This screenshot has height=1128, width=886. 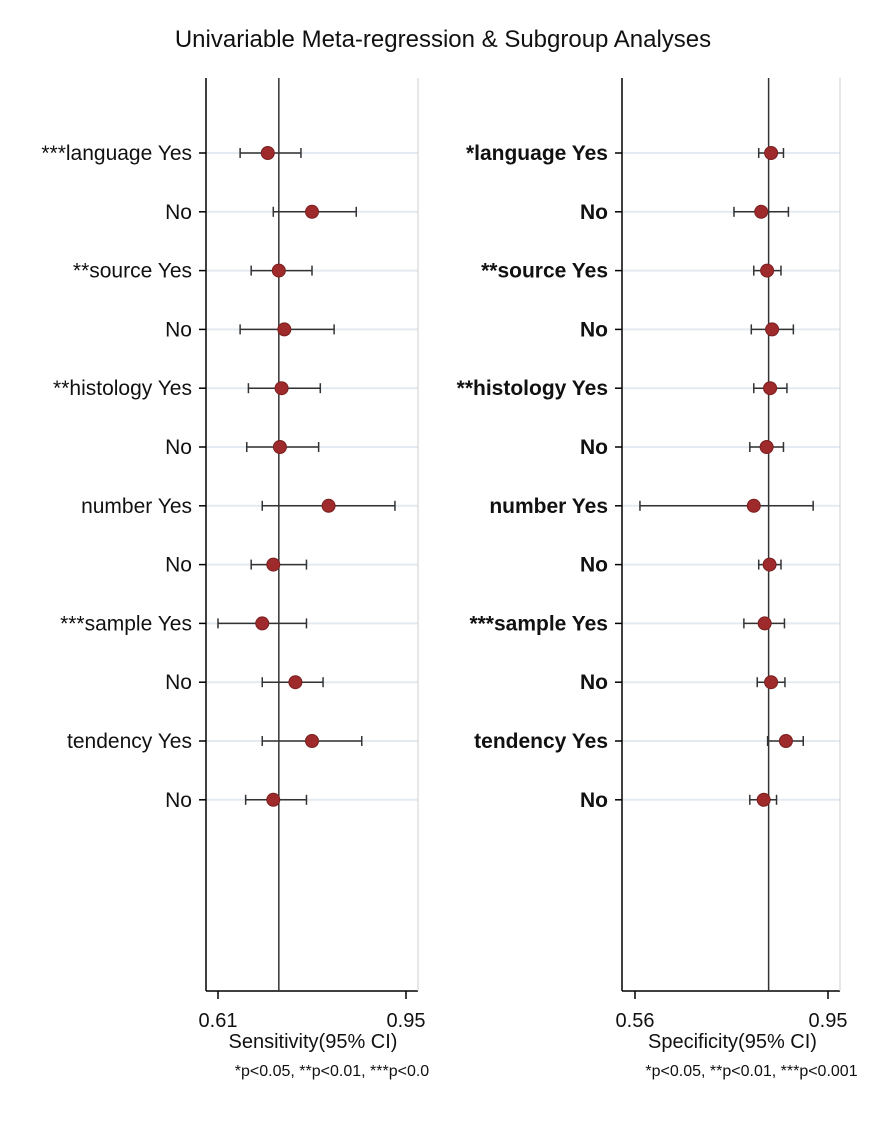 I want to click on x-tick-label: 0.61, so click(x=218, y=1021).